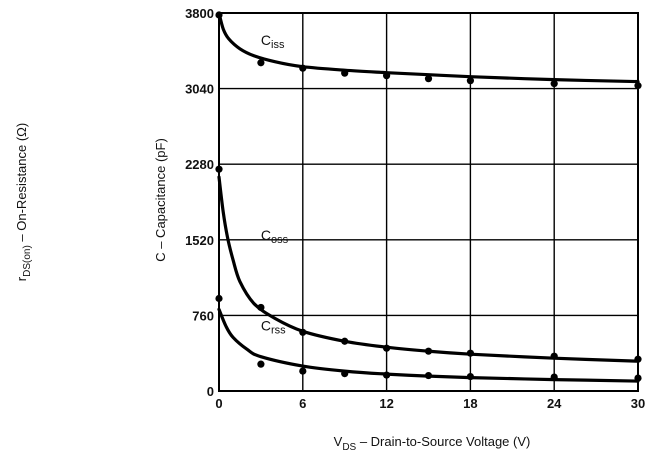 This screenshot has width=647, height=461. I want to click on x-tick-label: 30, so click(638, 403).